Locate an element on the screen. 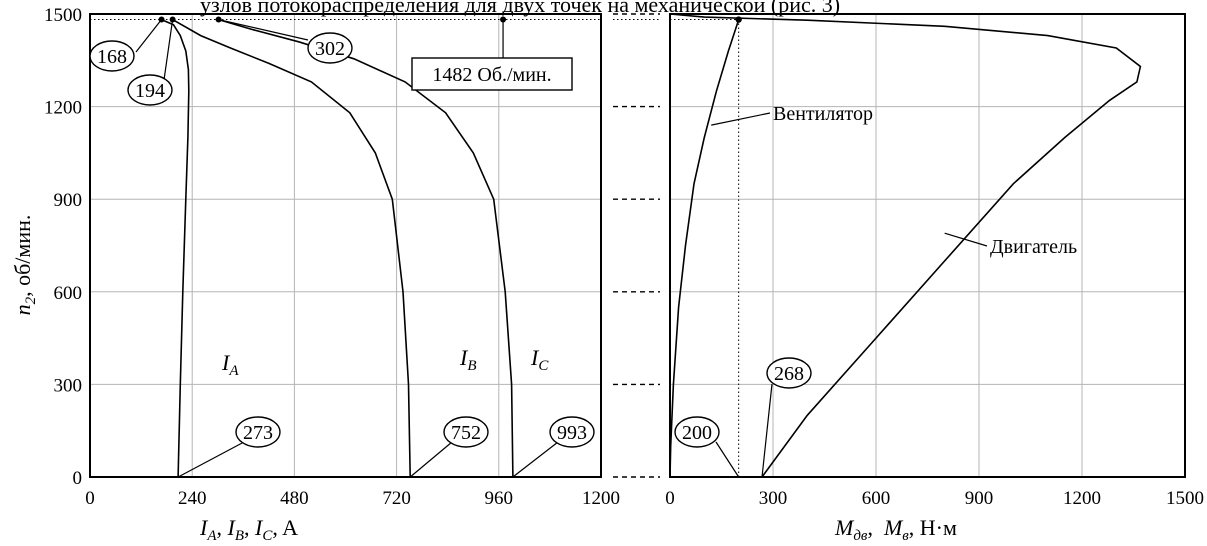  left-x-axis-title: IA, IB, IC, A is located at coordinates (248, 529).